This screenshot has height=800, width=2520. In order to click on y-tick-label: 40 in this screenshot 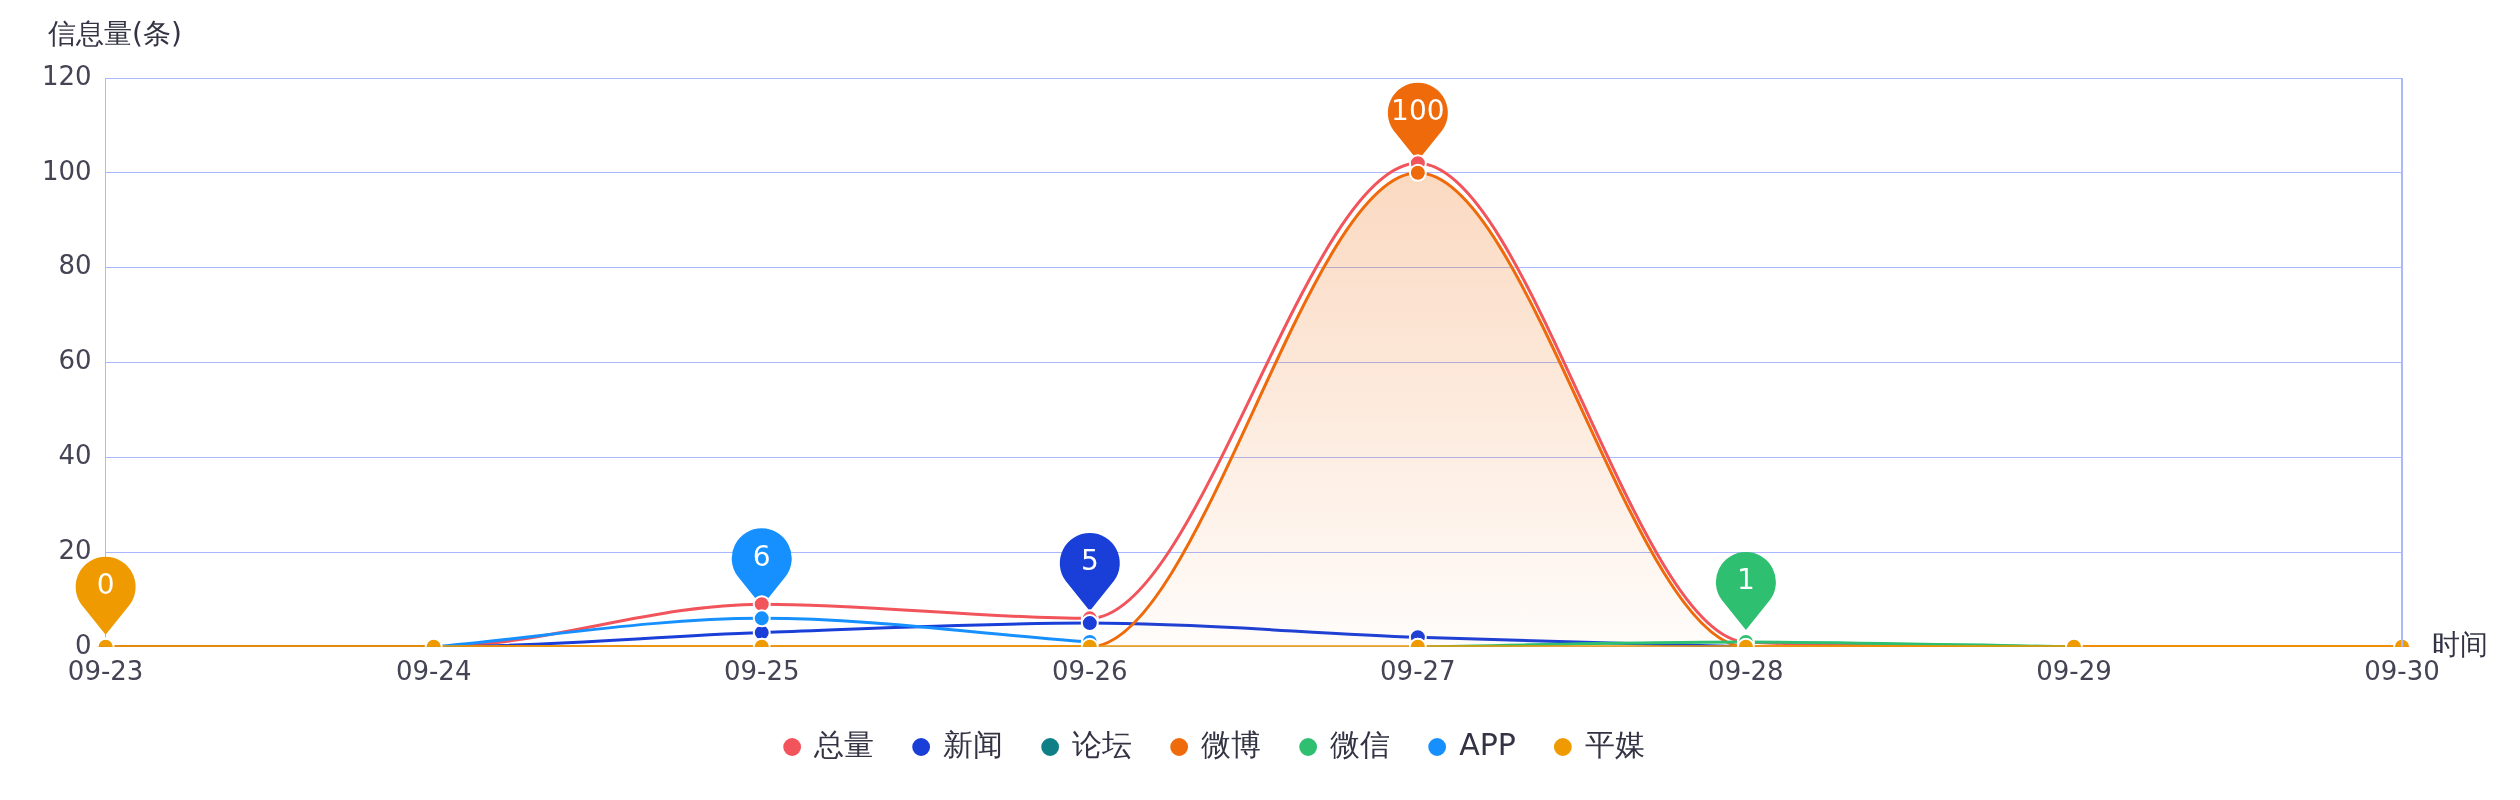, I will do `click(75, 454)`.